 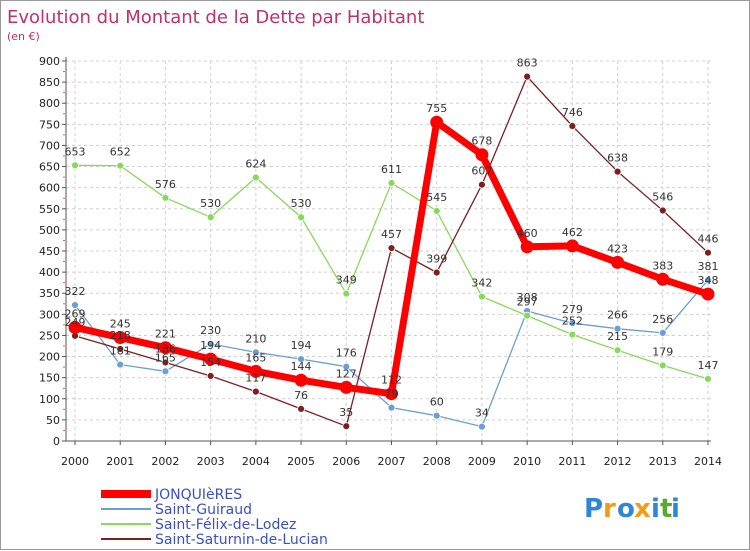 What do you see at coordinates (120, 152) in the screenshot?
I see `data-label-2: 652` at bounding box center [120, 152].